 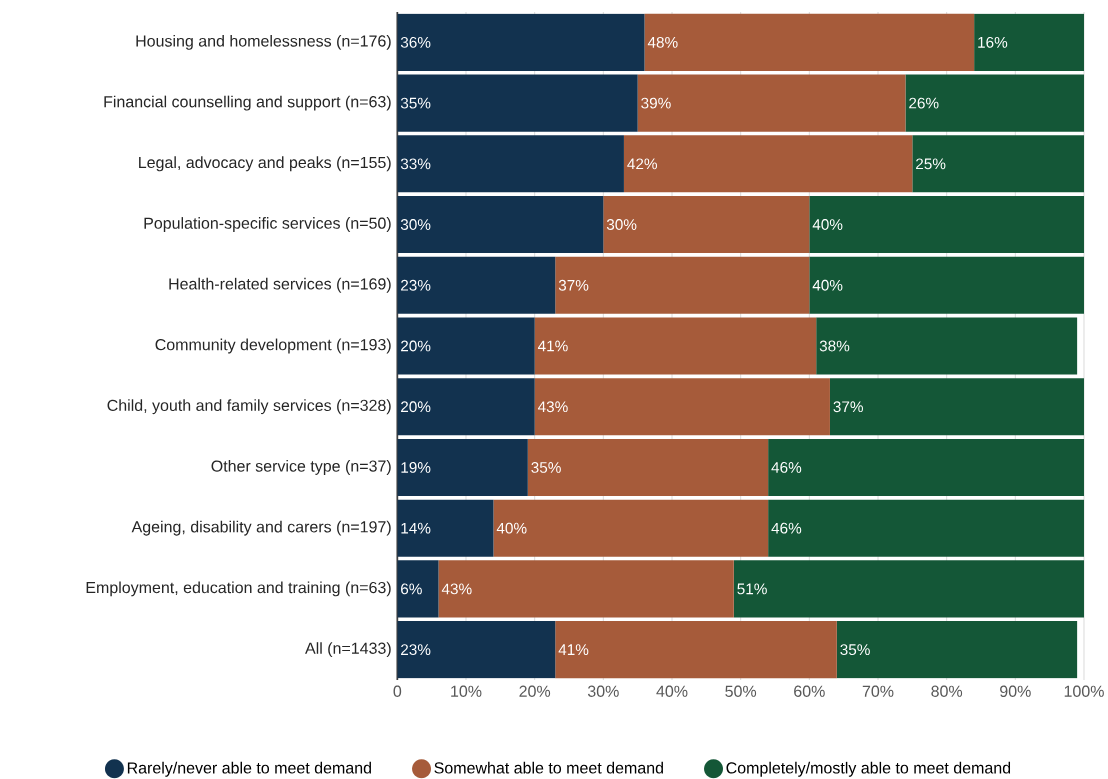 What do you see at coordinates (411, 589) in the screenshot?
I see `data-label: 6%` at bounding box center [411, 589].